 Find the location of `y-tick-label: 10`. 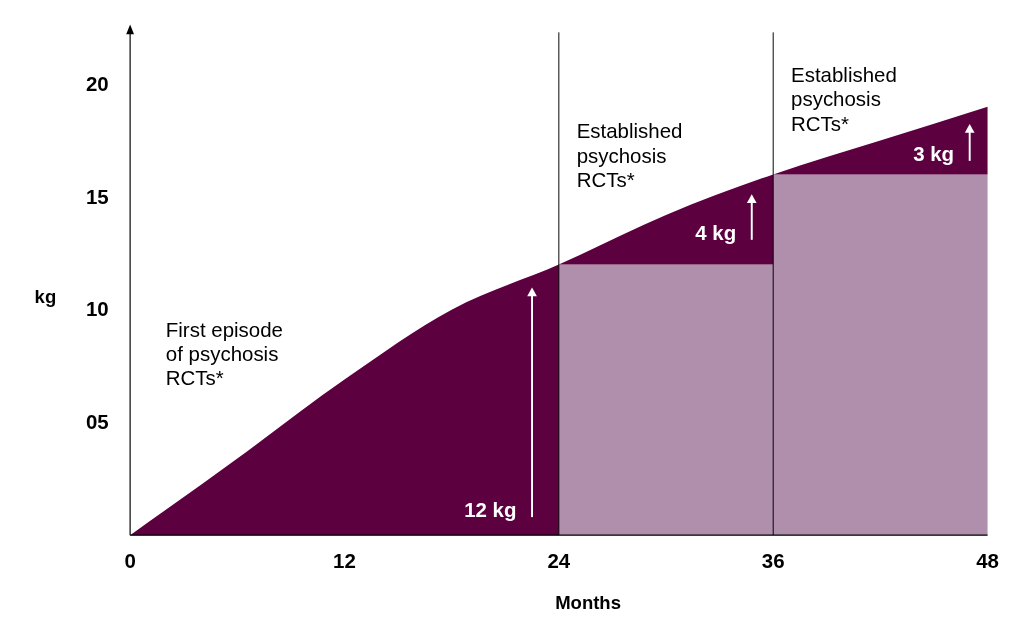

y-tick-label: 10 is located at coordinates (97, 309).